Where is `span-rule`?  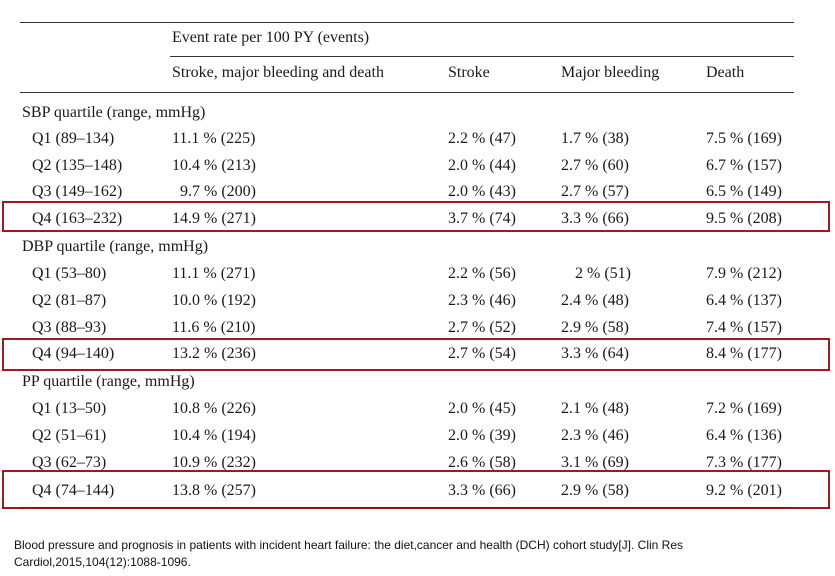
span-rule is located at coordinates (482, 56).